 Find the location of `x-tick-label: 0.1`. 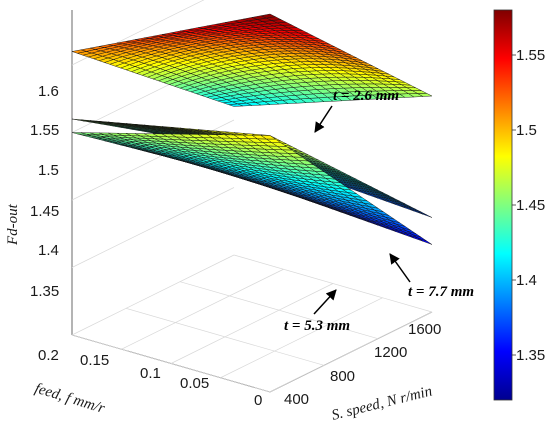

x-tick-label: 0.1 is located at coordinates (150, 373).